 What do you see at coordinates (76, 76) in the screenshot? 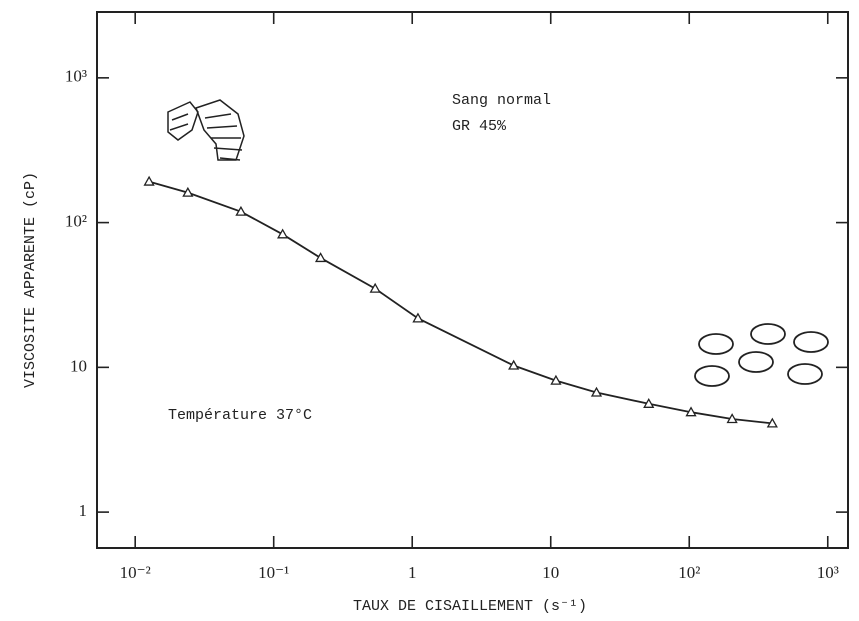
I see `y-tick-label: 10³` at bounding box center [76, 76].